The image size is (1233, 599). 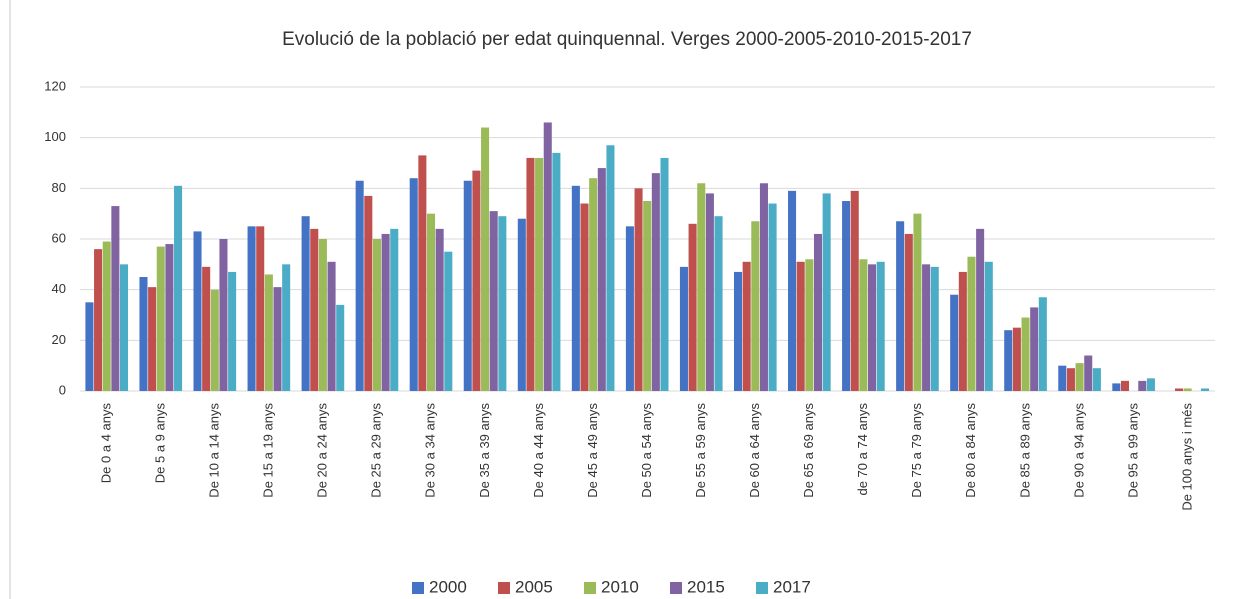 What do you see at coordinates (59, 237) in the screenshot?
I see `y-tick-label: 60` at bounding box center [59, 237].